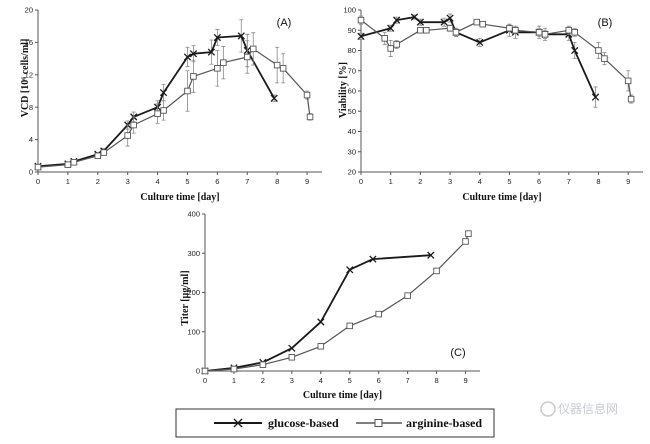 The image size is (650, 444). Describe the element at coordinates (548, 409) in the screenshot. I see `watermark-logo-icon` at that location.